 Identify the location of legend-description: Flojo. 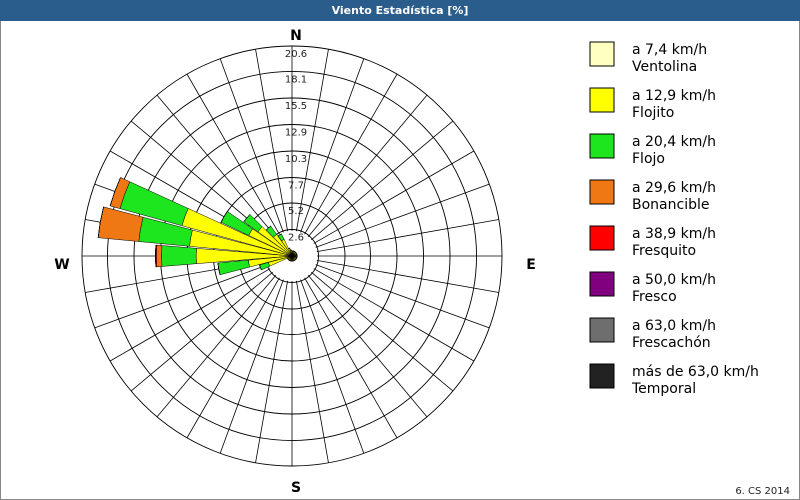
(648, 159).